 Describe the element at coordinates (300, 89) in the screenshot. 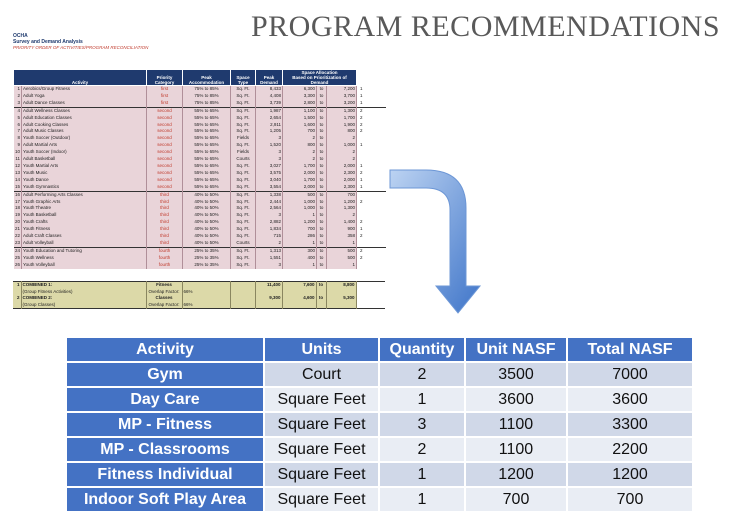

I see `row-alloc-low: 6,300` at that location.